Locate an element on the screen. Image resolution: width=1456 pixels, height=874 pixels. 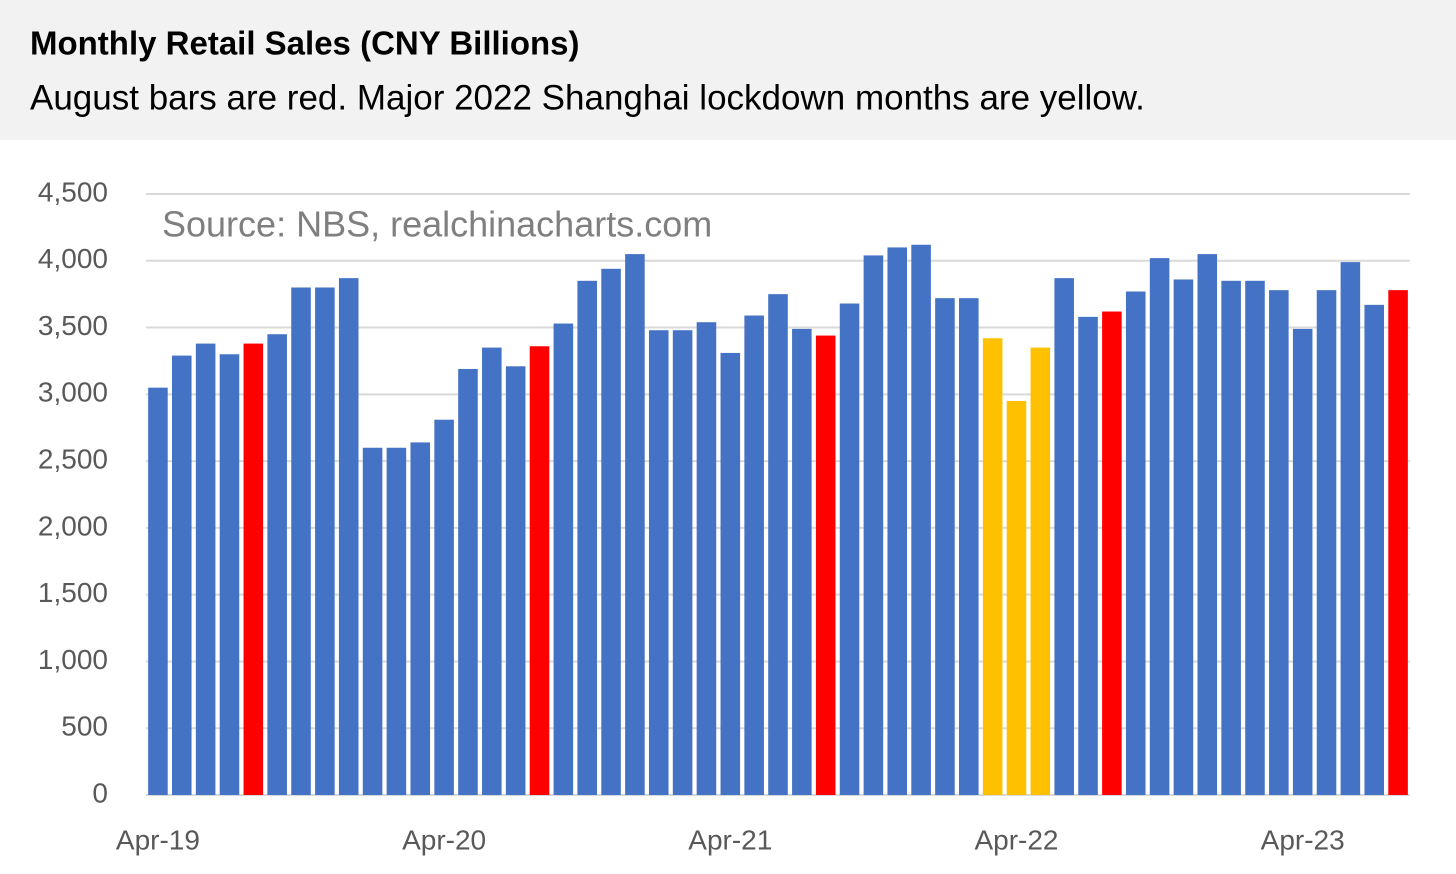
y-tick-label: 4,500 is located at coordinates (73, 191).